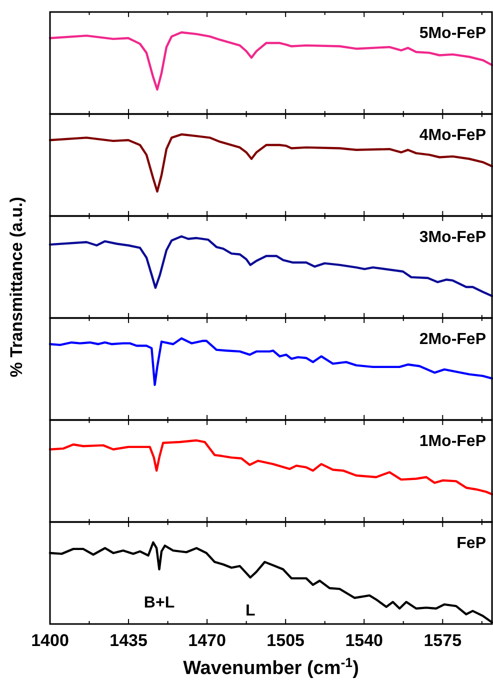 This screenshot has width=493, height=681. What do you see at coordinates (285, 640) in the screenshot?
I see `x-tick-label: 1505` at bounding box center [285, 640].